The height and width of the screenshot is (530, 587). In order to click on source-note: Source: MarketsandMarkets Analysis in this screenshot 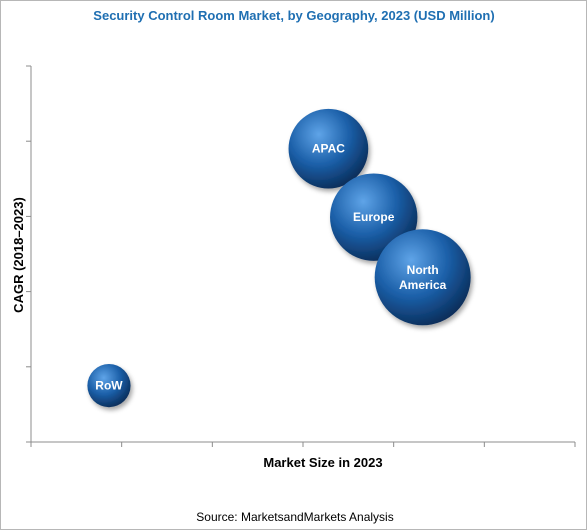, I will do `click(294, 517)`.